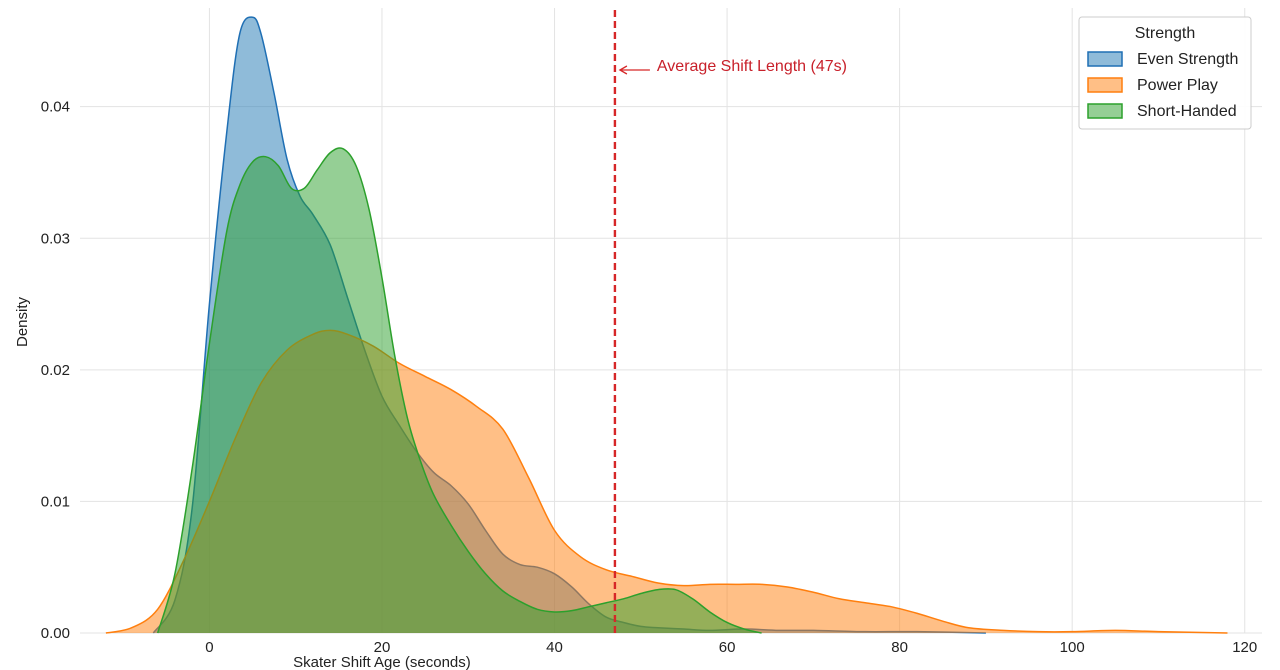 The height and width of the screenshot is (670, 1280). Describe the element at coordinates (554, 647) in the screenshot. I see `x-tick-label: 40` at that location.